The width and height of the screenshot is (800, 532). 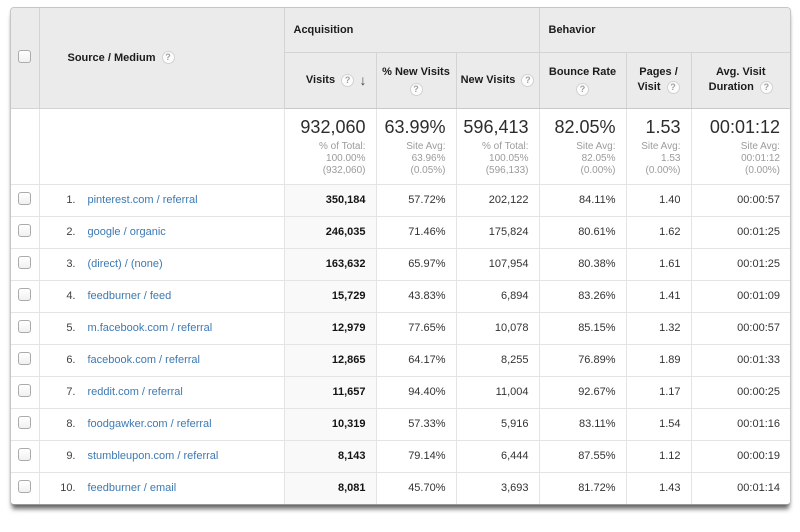 I want to click on new-visits-value: 6,894, so click(x=497, y=296).